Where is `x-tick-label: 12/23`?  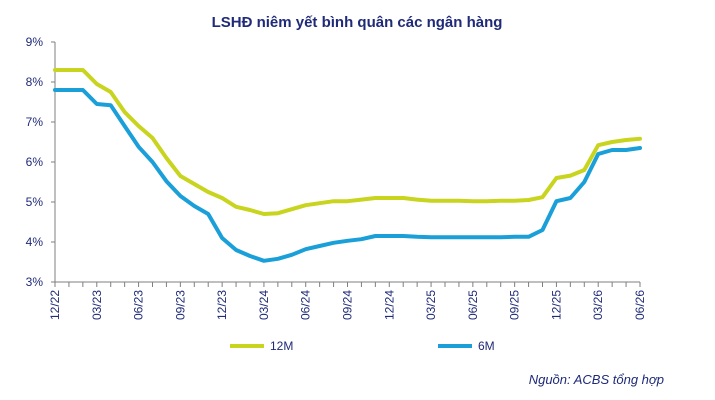
x-tick-label: 12/23 is located at coordinates (222, 305).